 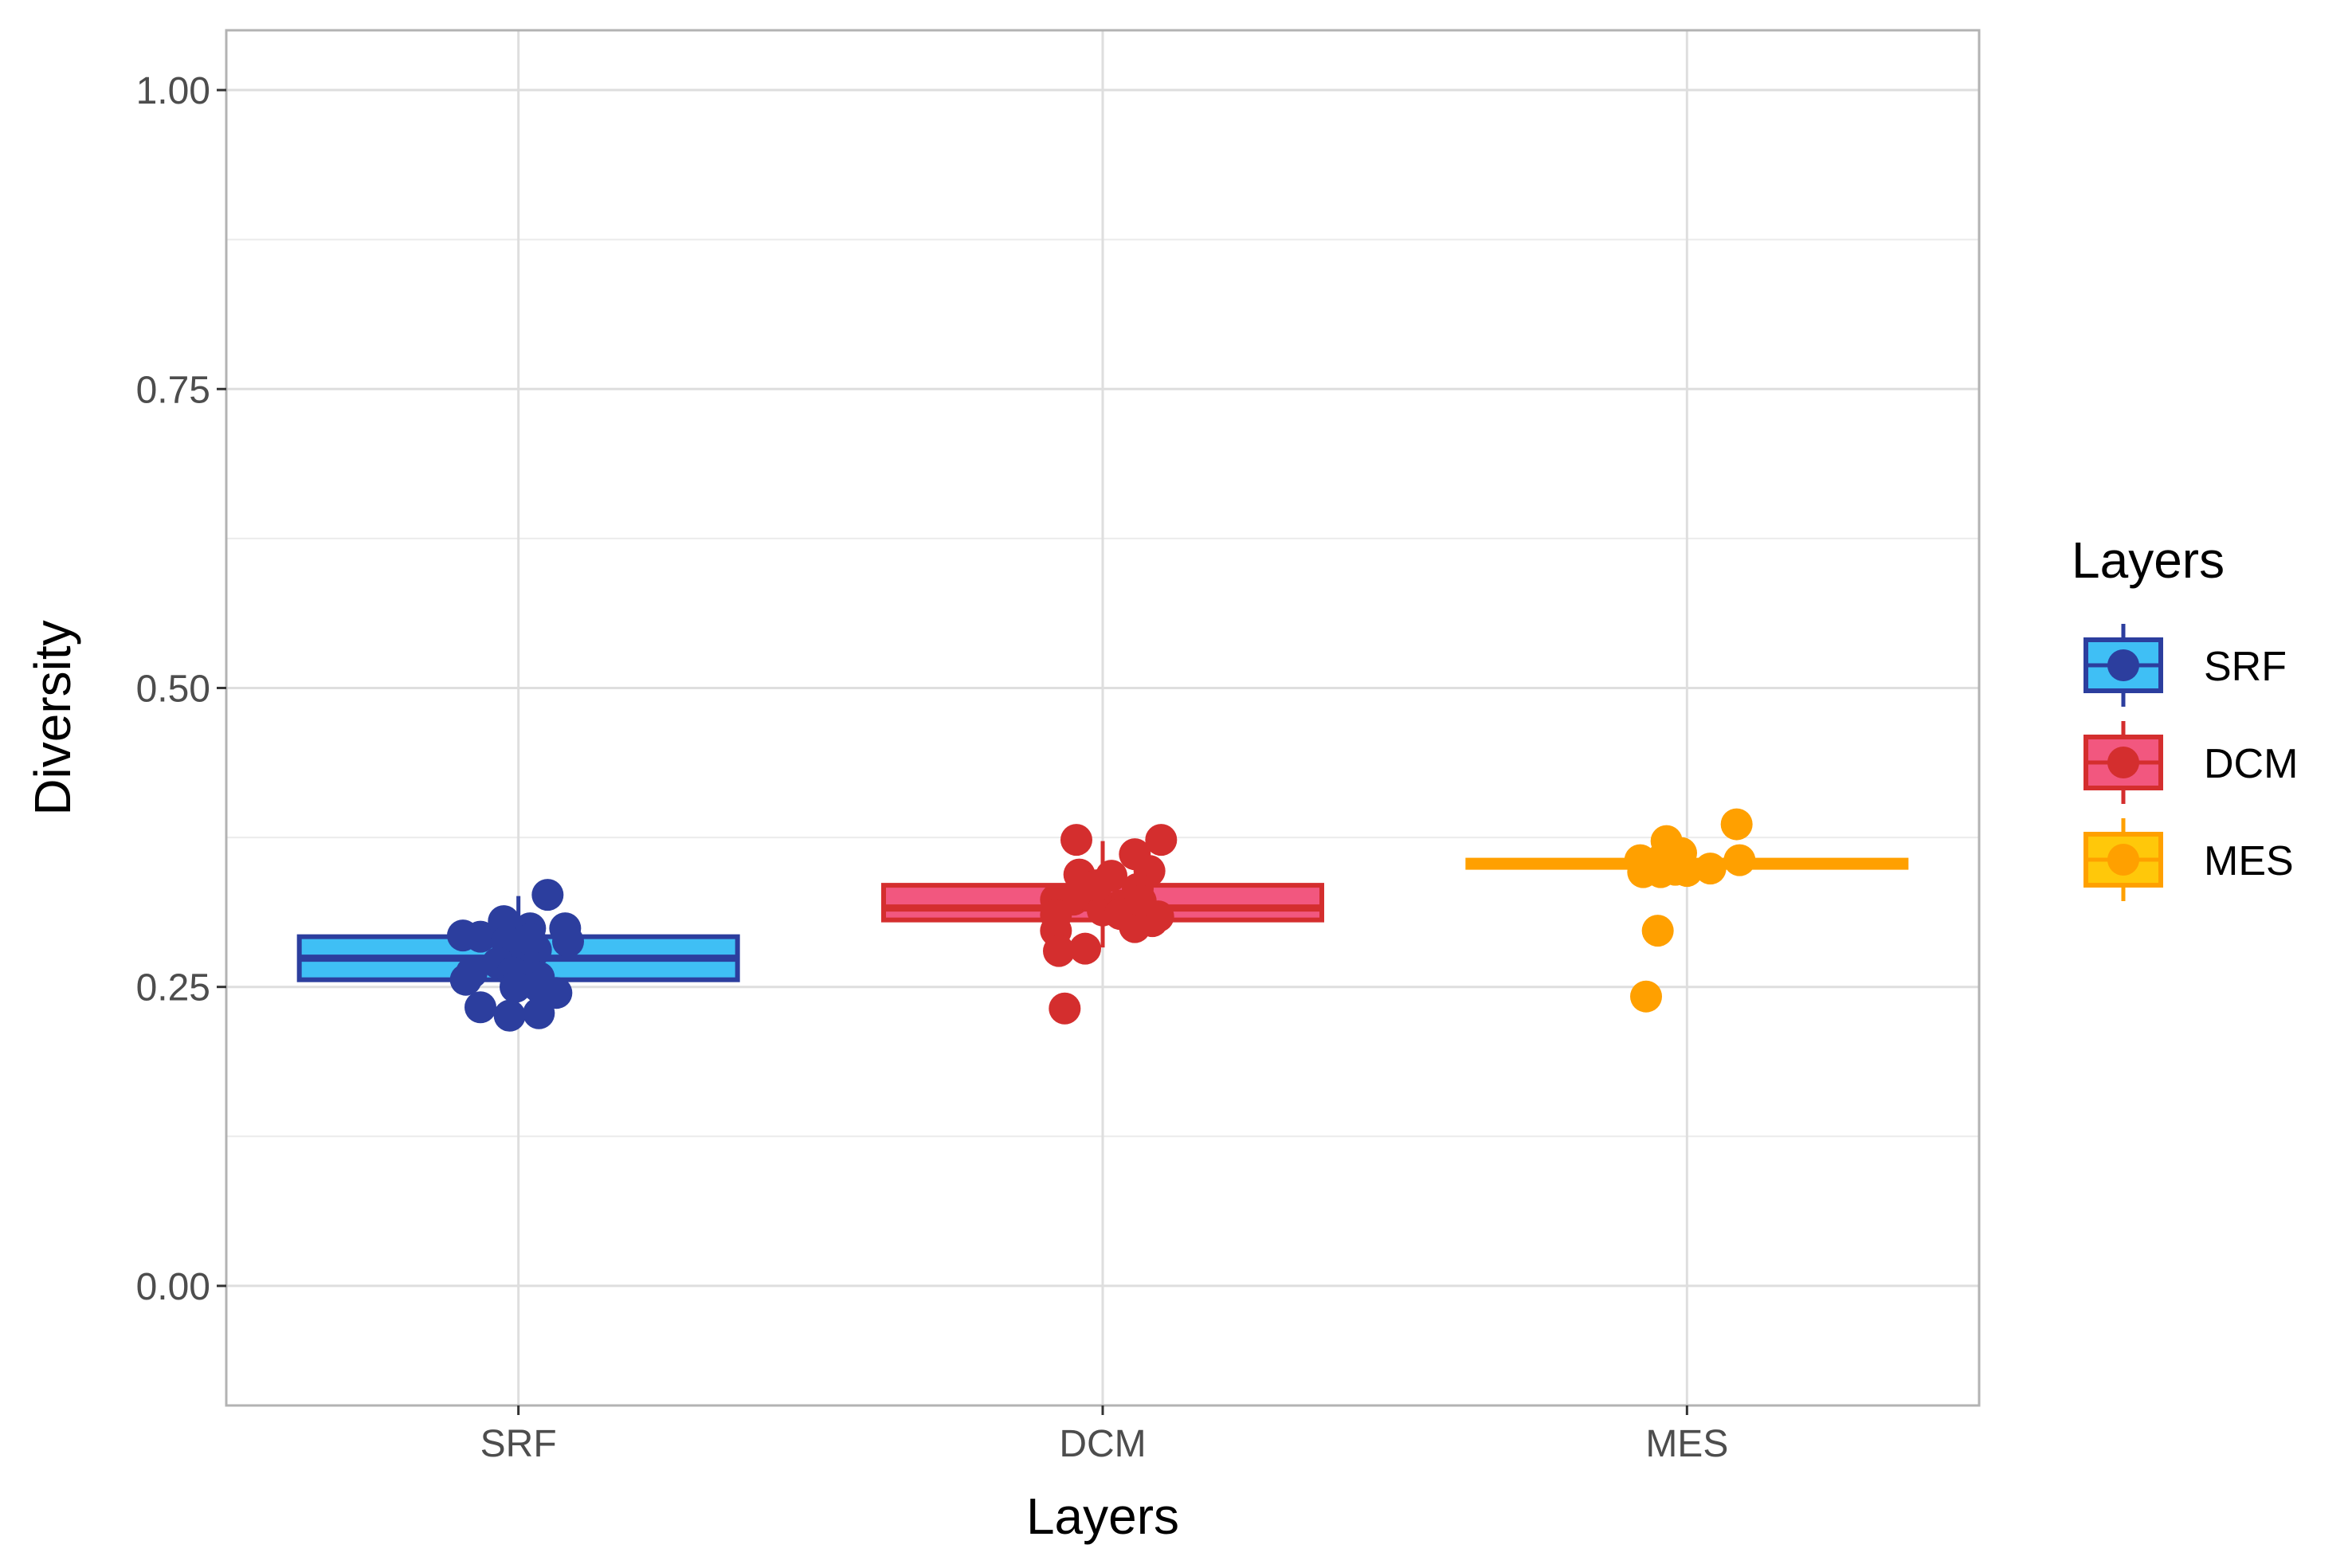 What do you see at coordinates (2185, 665) in the screenshot?
I see `legend-item-srf: SRF` at bounding box center [2185, 665].